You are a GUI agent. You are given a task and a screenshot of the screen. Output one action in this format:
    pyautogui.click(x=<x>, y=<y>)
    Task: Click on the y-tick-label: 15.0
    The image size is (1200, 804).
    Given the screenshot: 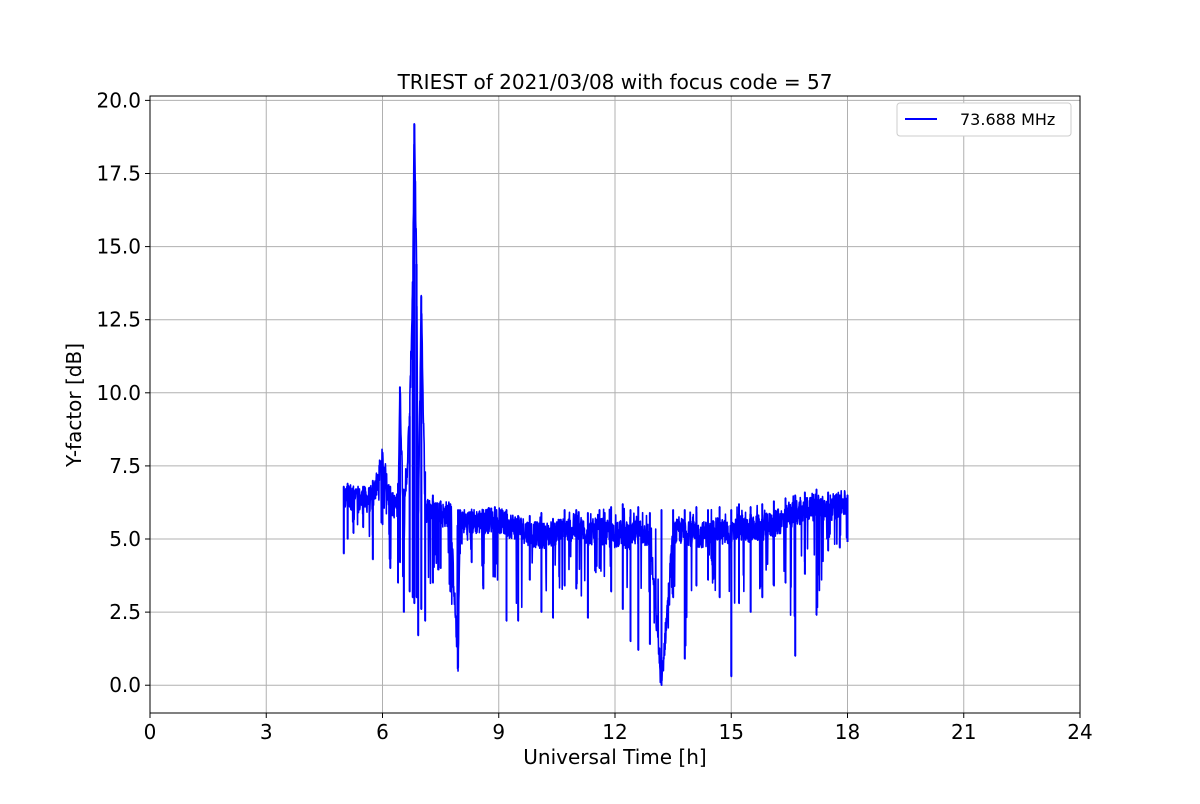 What is the action you would take?
    pyautogui.click(x=118, y=247)
    